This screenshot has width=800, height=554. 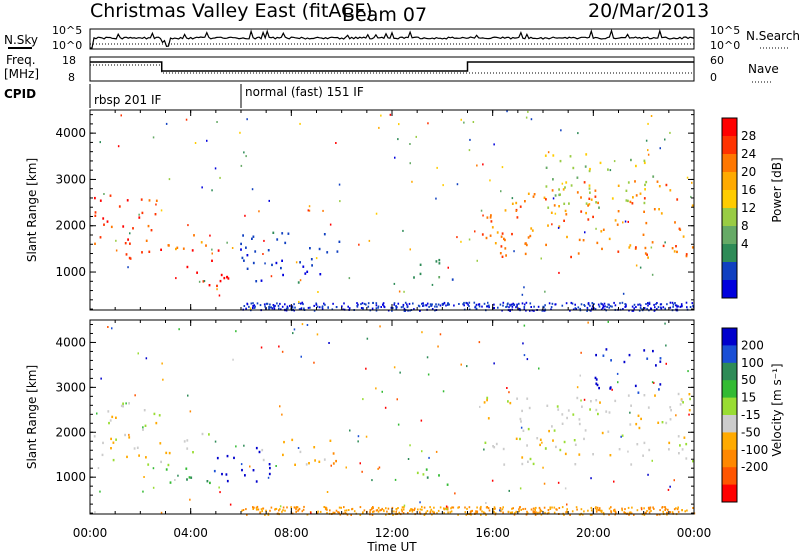 I want to click on colorbar-tick-label: -200, so click(x=754, y=467).